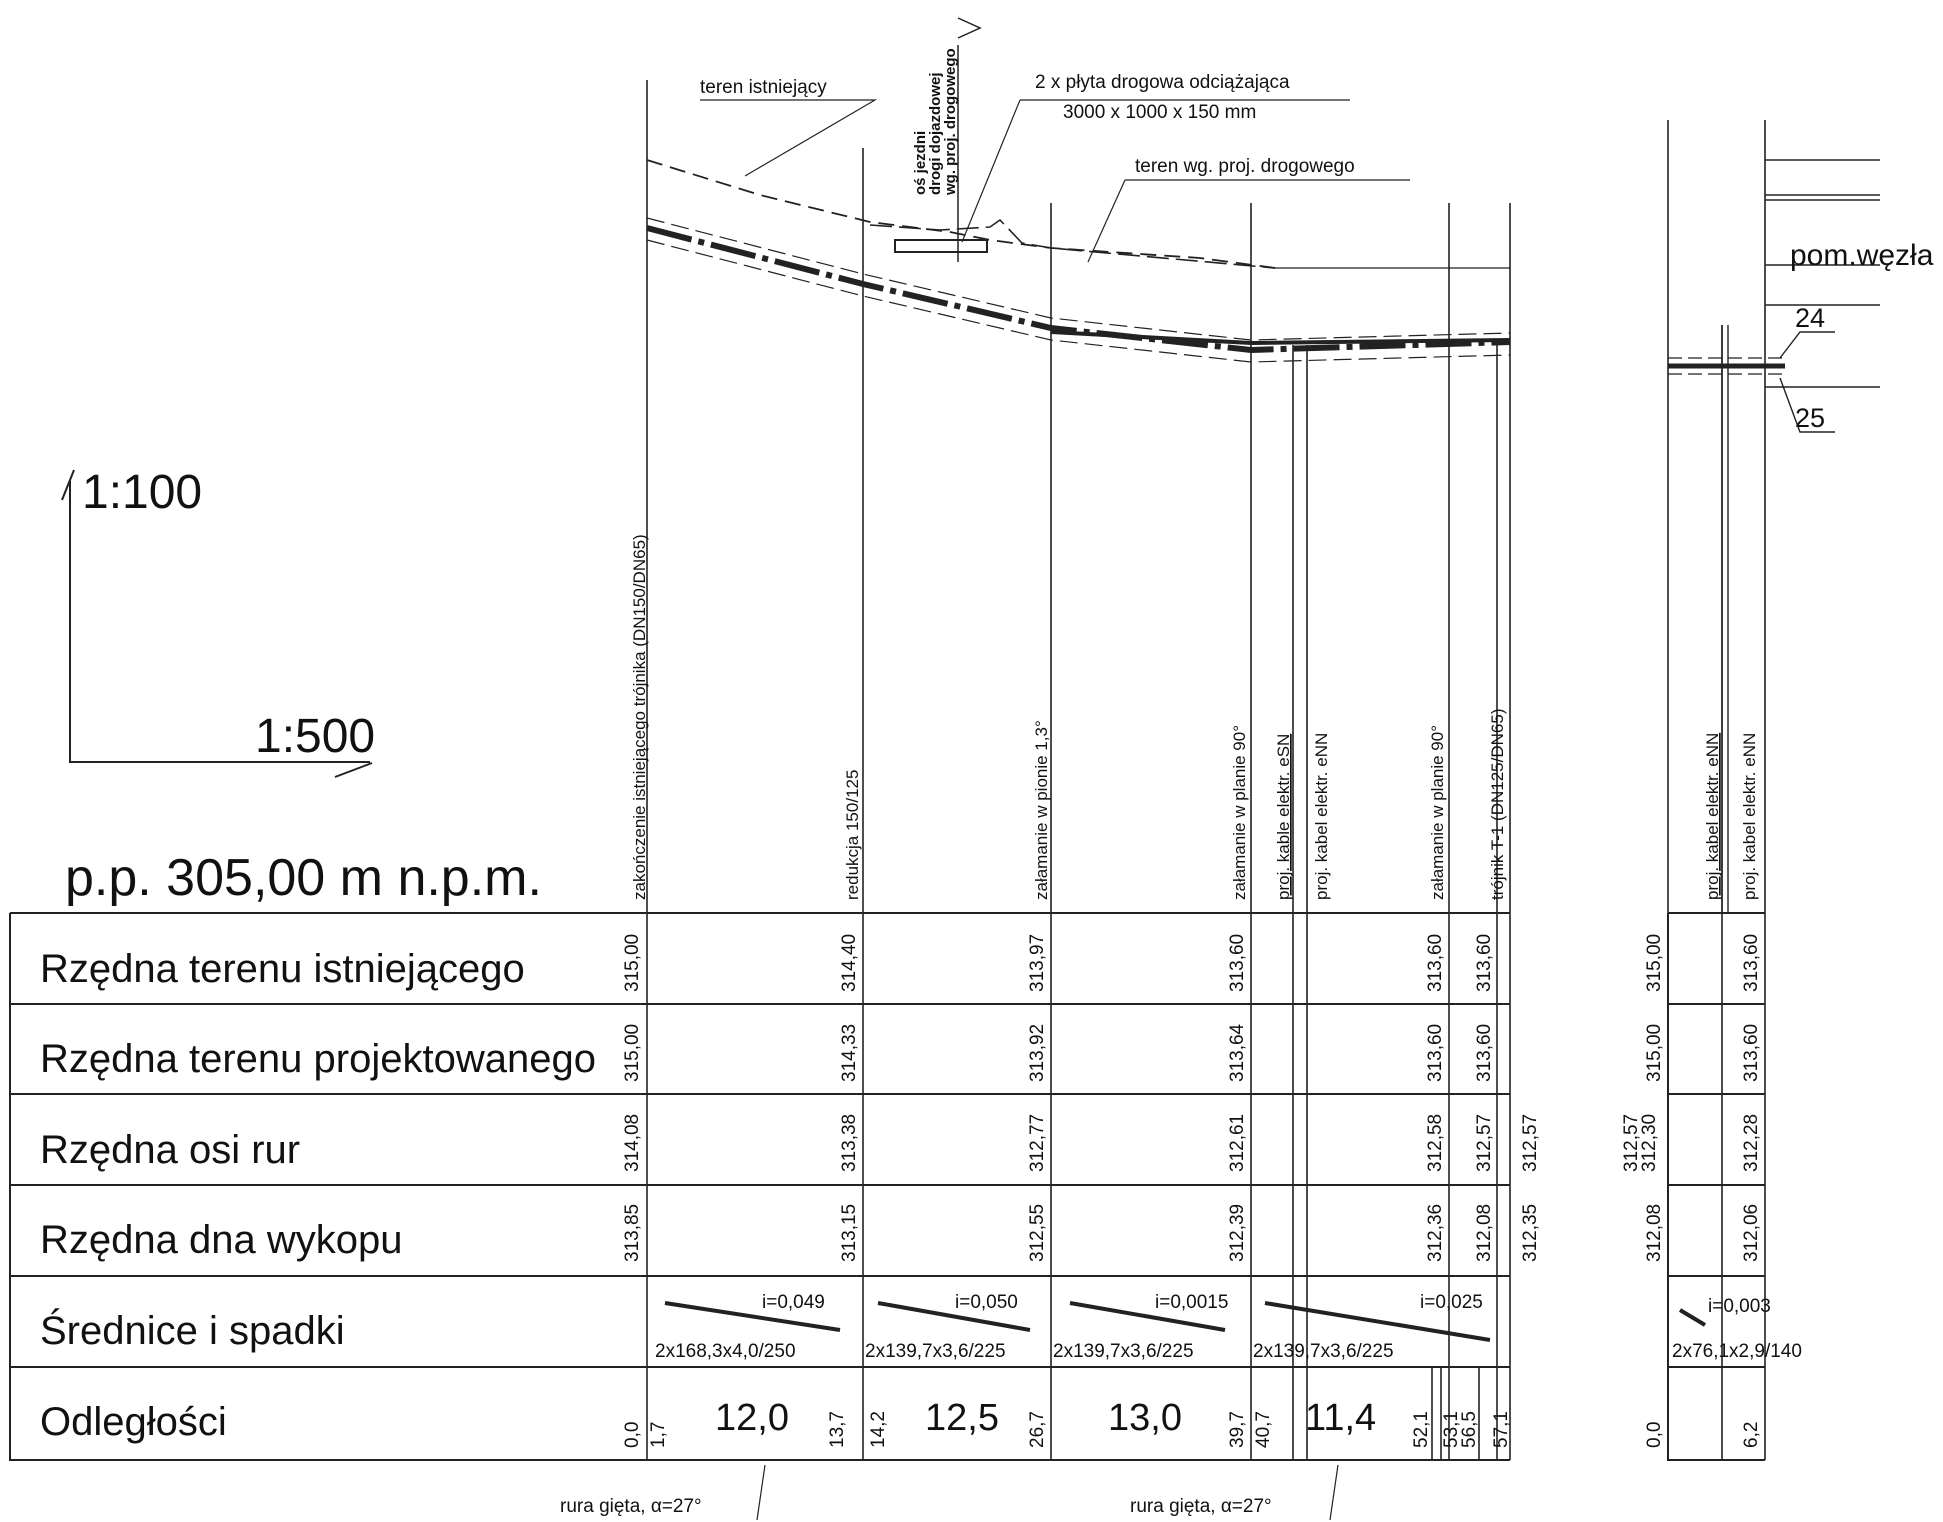 The height and width of the screenshot is (1522, 1943). I want to click on existing-terrain-annotation: teren istniejący, so click(763, 87).